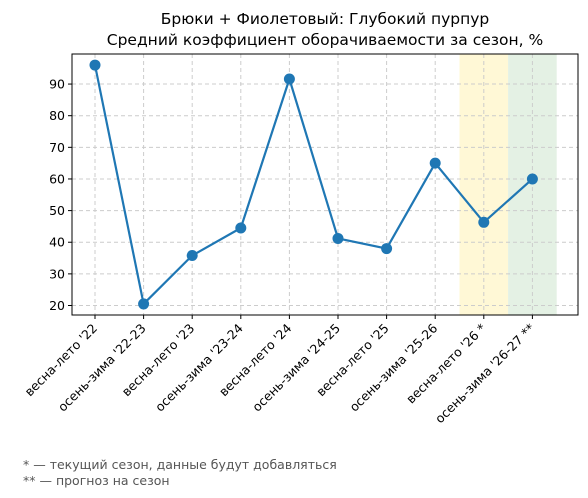 This screenshot has width=588, height=498. What do you see at coordinates (199, 367) in the screenshot?
I see `x-tick-label: осень-зима '23-24` at bounding box center [199, 367].